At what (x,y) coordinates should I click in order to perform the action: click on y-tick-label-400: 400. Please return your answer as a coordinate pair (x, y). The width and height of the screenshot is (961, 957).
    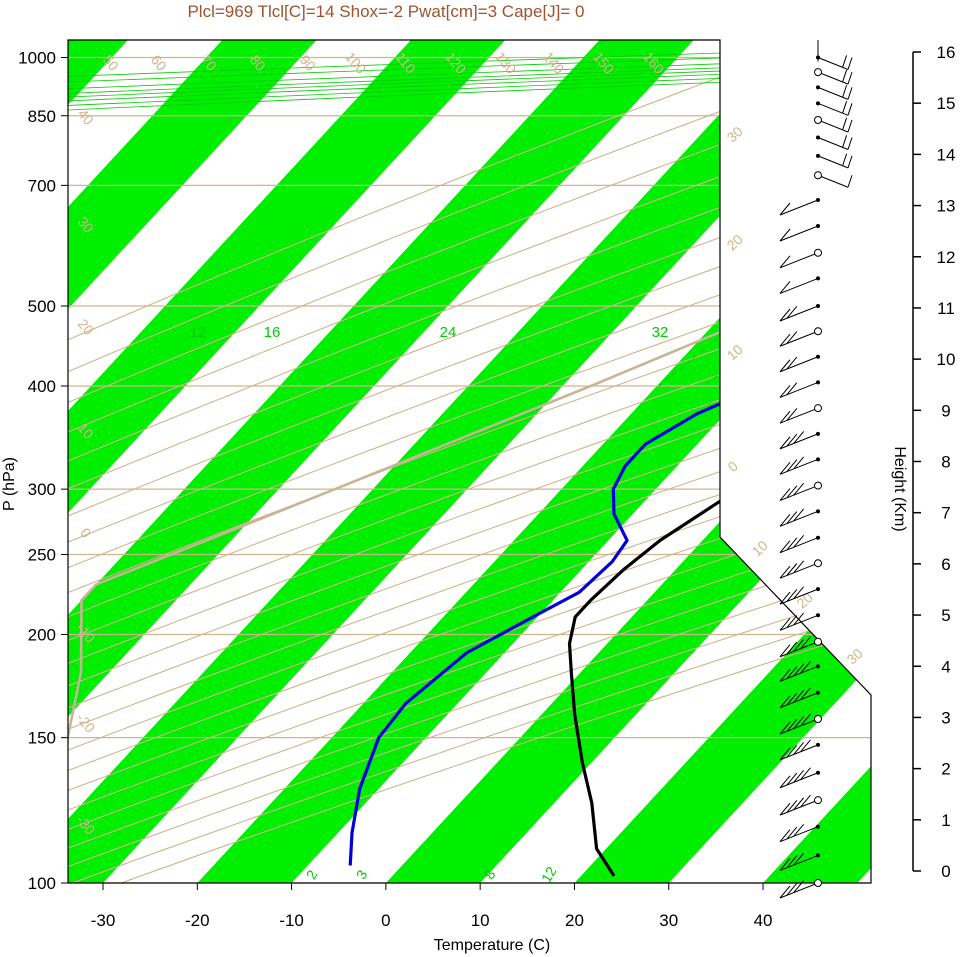
    Looking at the image, I should click on (42, 386).